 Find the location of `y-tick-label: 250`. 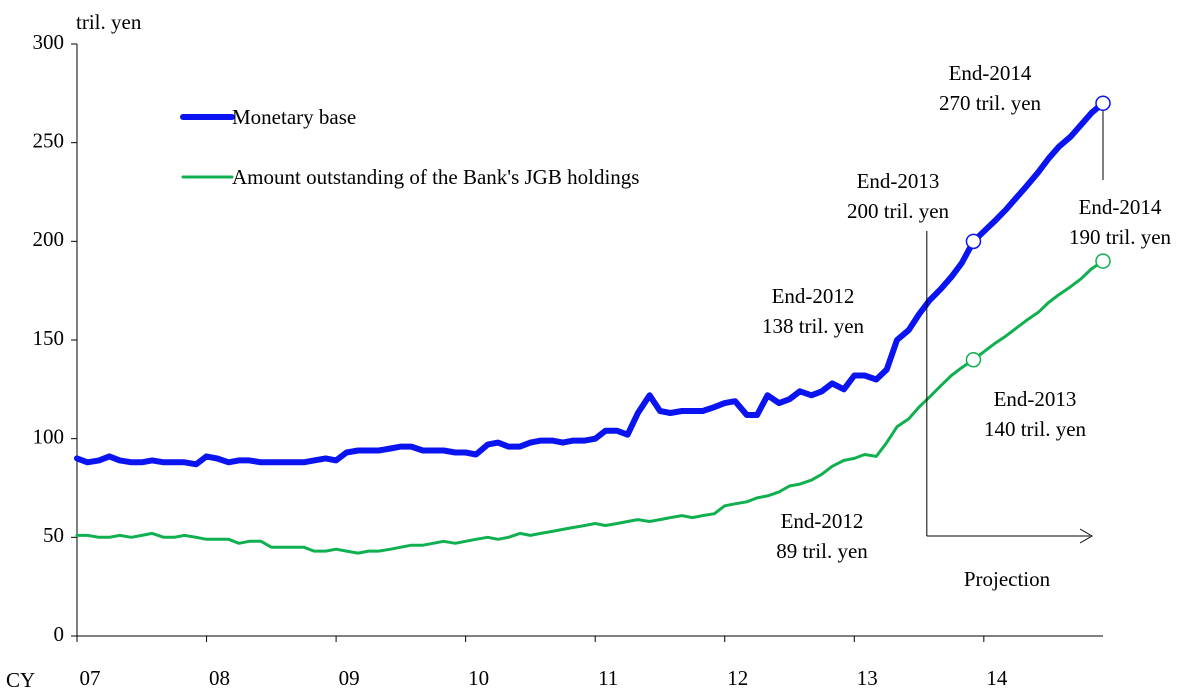

y-tick-label: 250 is located at coordinates (49, 140).